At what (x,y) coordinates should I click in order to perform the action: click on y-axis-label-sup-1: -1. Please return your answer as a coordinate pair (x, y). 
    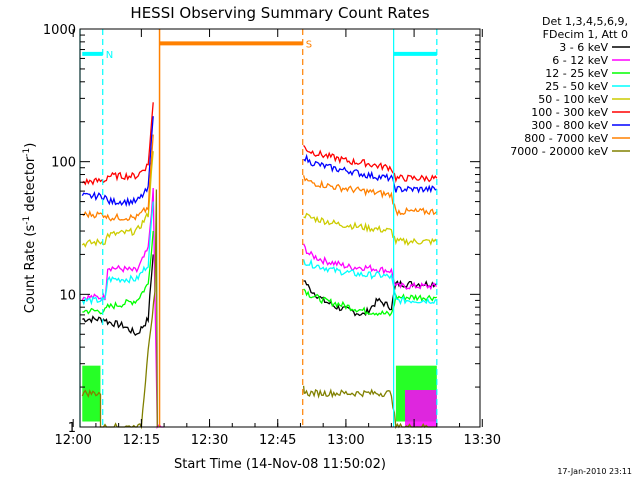
    Looking at the image, I should click on (27, 220).